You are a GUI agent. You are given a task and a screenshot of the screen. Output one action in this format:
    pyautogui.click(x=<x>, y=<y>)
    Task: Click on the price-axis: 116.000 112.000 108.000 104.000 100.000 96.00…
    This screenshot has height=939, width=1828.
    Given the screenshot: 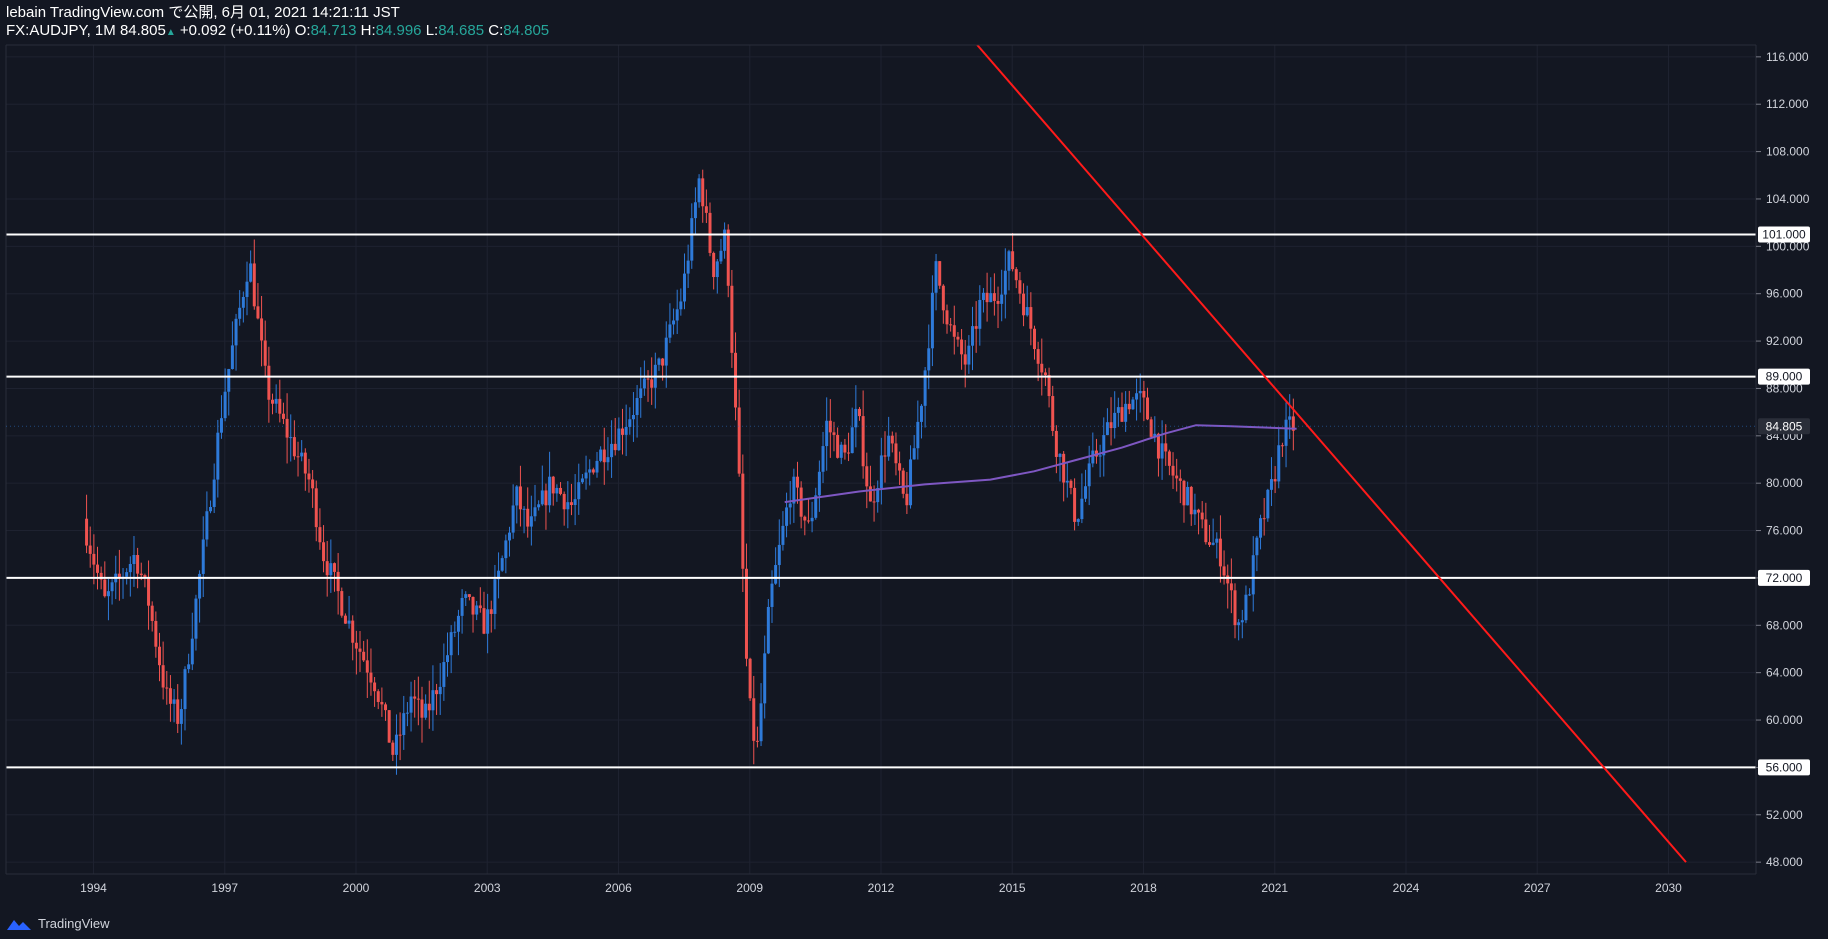 What is the action you would take?
    pyautogui.click(x=1783, y=459)
    